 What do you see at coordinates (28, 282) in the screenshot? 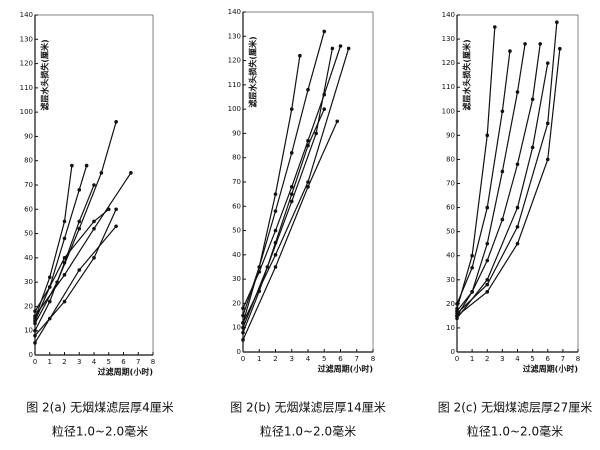
I see `y-tick-label: 30` at bounding box center [28, 282].